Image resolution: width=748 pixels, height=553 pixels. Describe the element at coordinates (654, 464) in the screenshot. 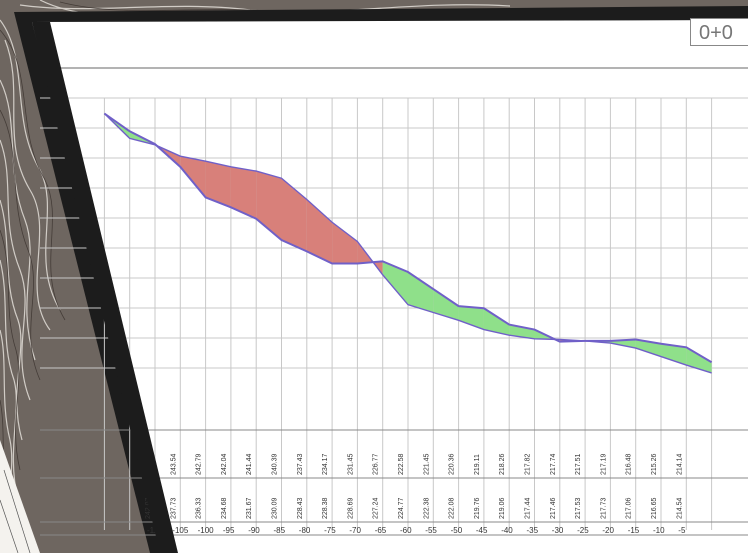

I see `design-elevation-label: 215.26` at that location.